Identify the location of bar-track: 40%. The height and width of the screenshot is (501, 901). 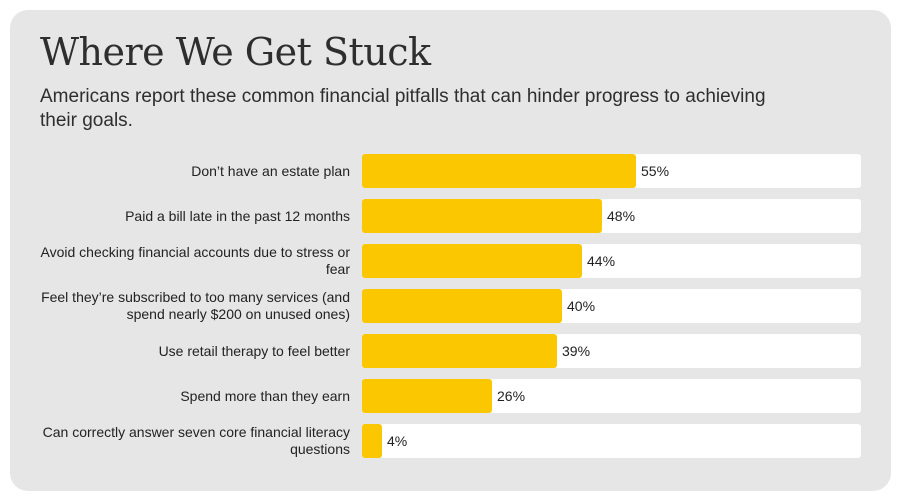
(611, 306).